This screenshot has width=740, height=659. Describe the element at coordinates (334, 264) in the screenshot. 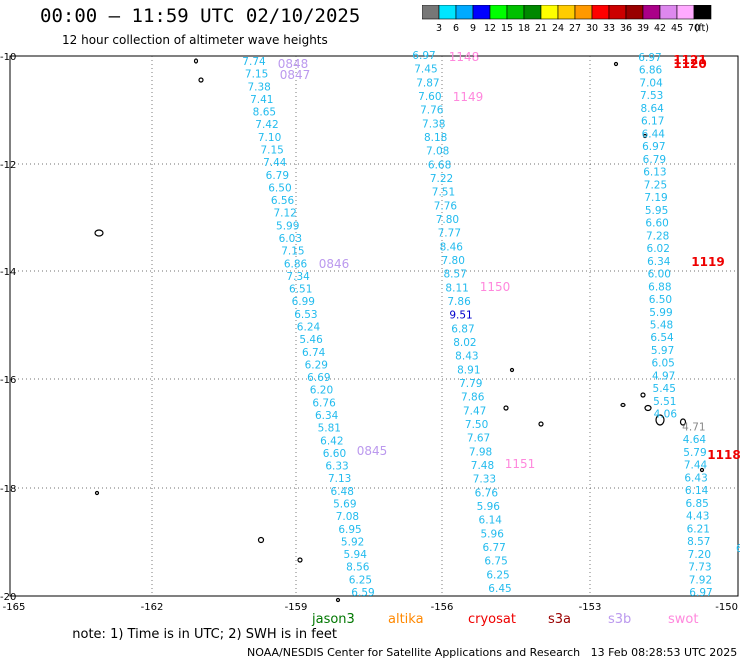

I see `pass-time-label: 0846` at that location.